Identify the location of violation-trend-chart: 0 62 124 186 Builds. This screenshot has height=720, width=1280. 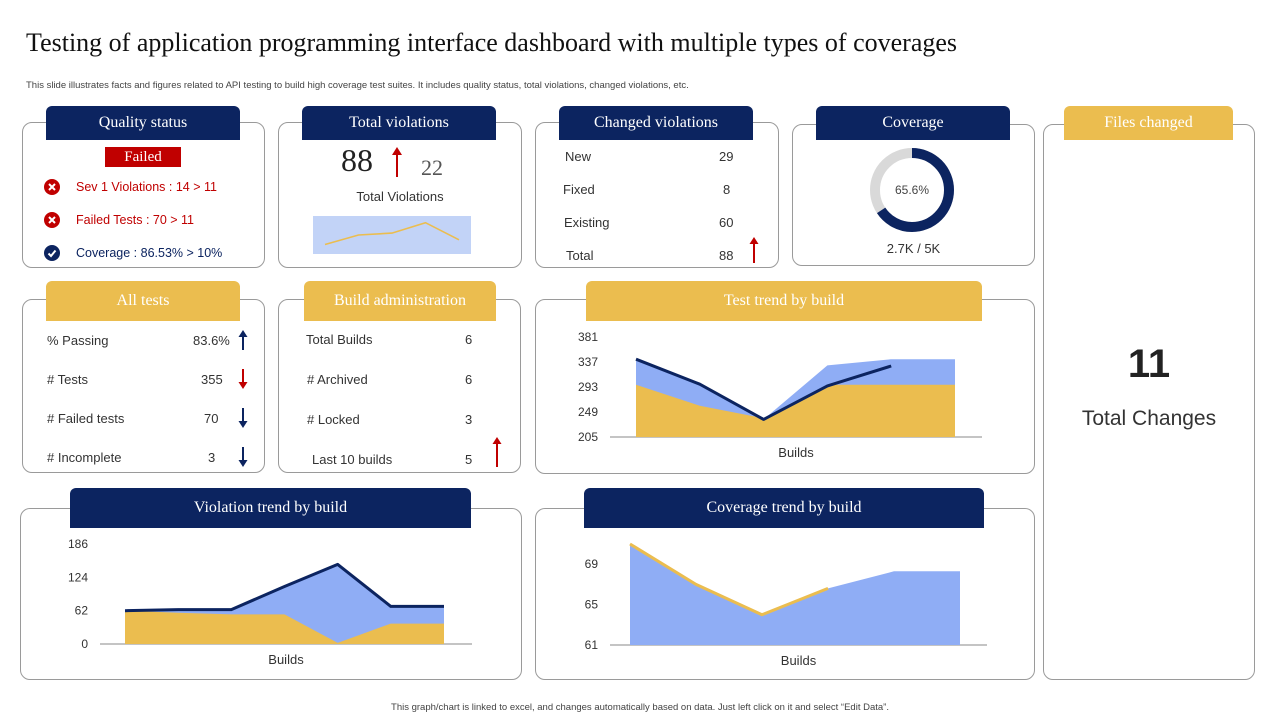
(270, 602).